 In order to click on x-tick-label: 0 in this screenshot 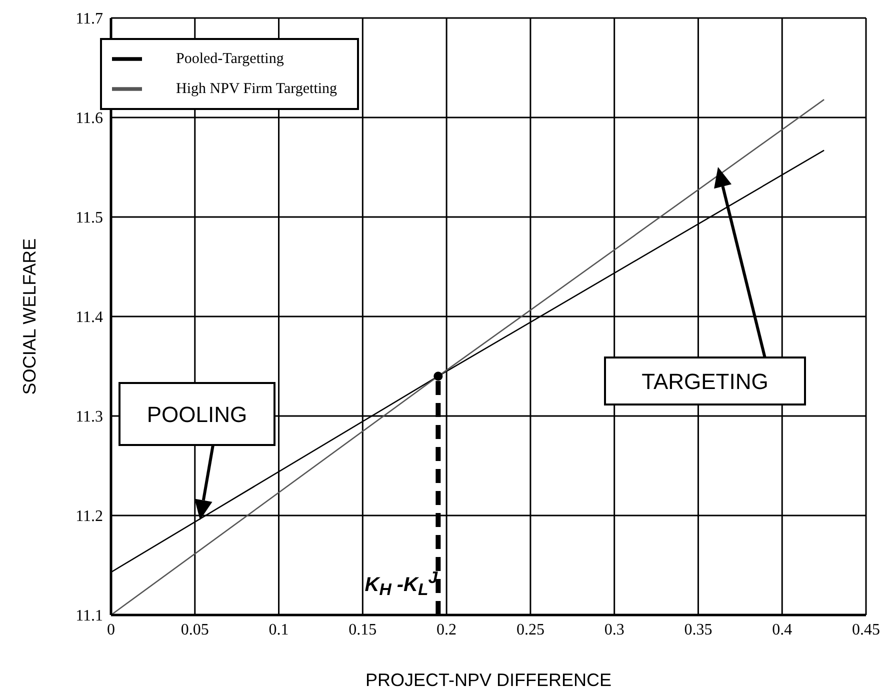, I will do `click(111, 629)`.